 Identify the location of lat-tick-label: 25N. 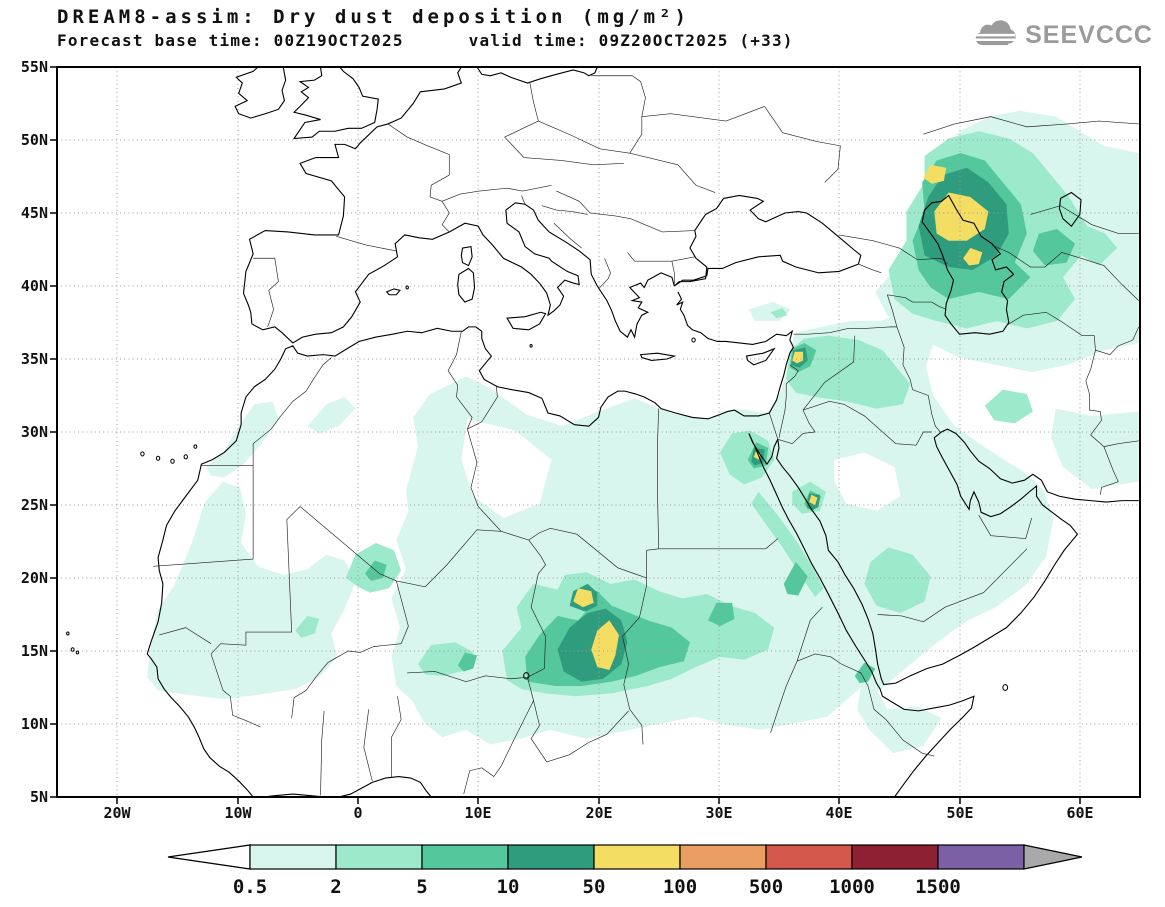
(34, 505).